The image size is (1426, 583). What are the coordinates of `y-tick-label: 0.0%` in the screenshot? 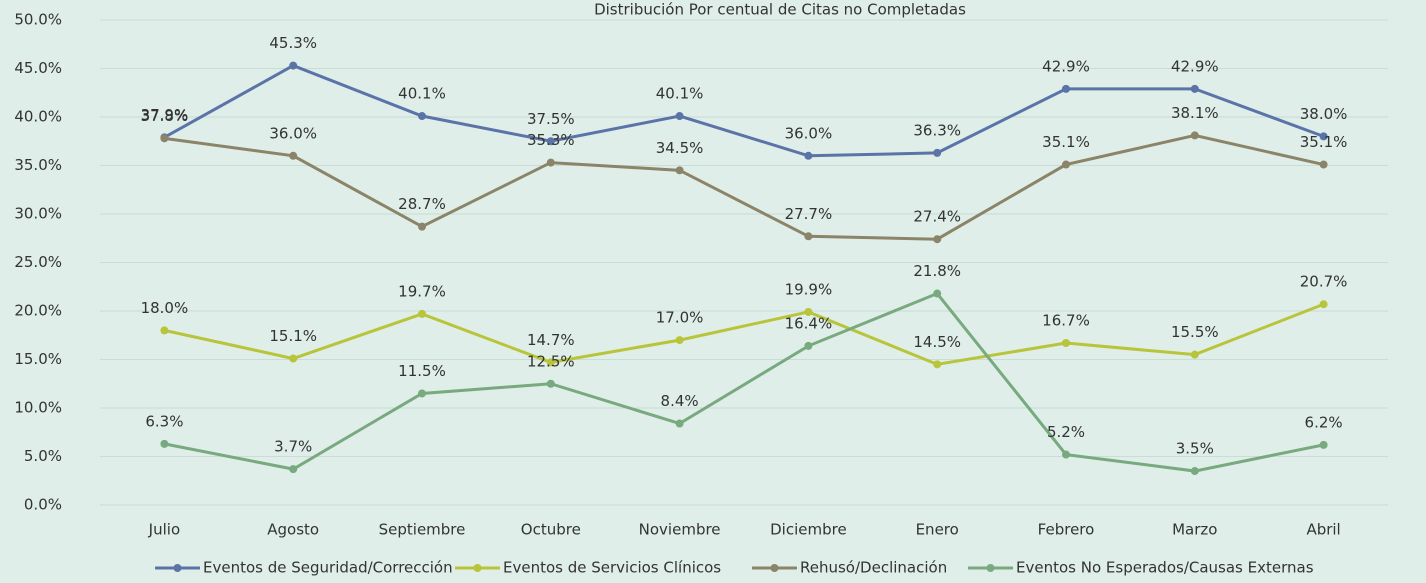 It's located at (43, 505).